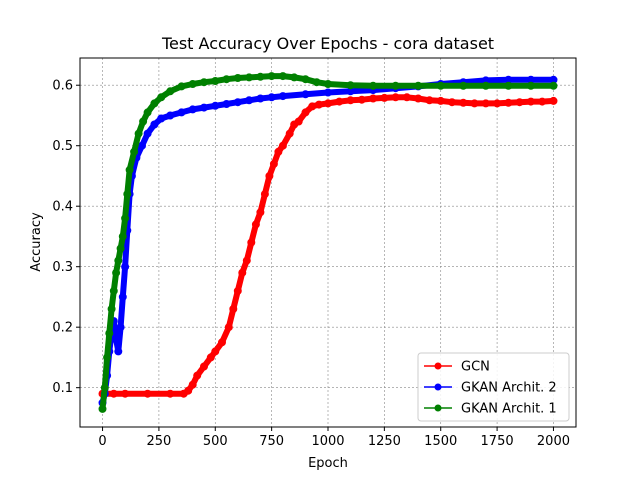 The image size is (640, 480). Describe the element at coordinates (497, 441) in the screenshot. I see `x-tick-label: 1750` at that location.